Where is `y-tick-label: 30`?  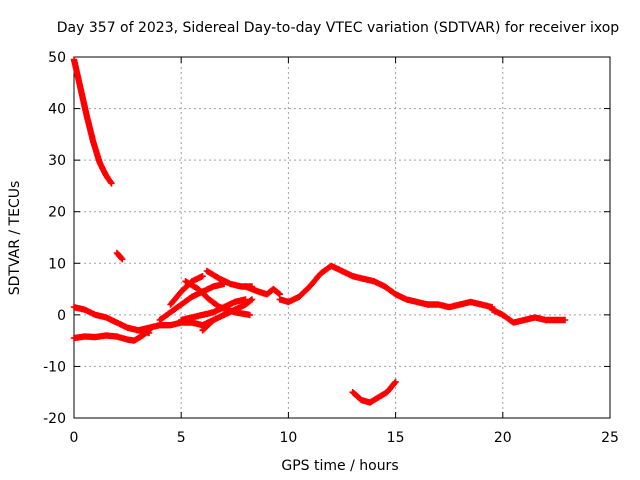
y-tick-label: 30 is located at coordinates (57, 161).